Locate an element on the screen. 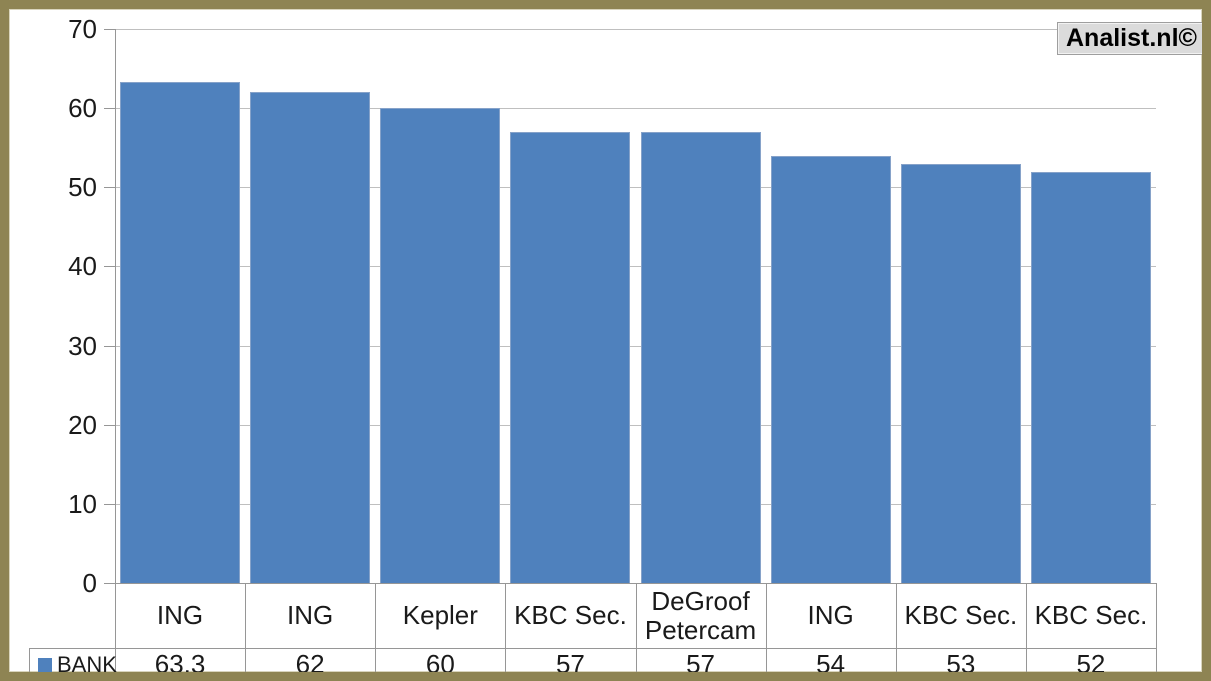  y-tick-label-0: 0 is located at coordinates (89, 583).